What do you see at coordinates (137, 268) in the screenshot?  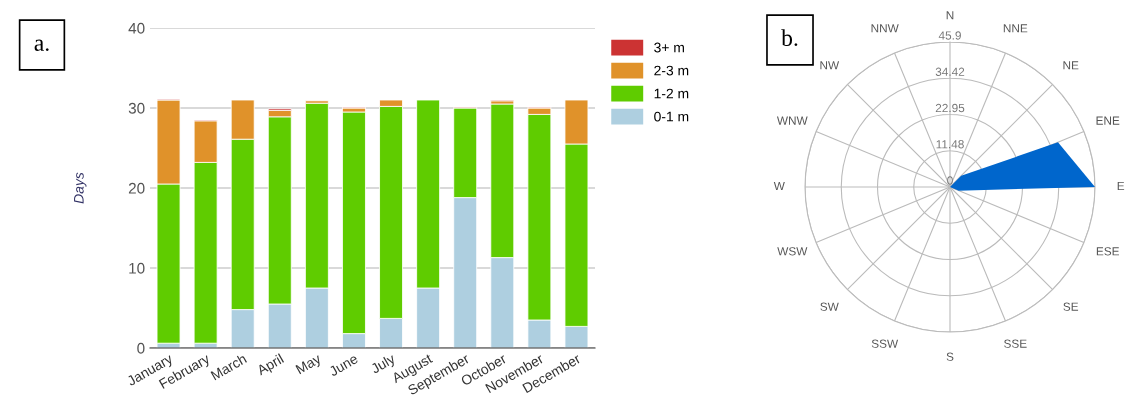 I see `y-tick-label: 10` at bounding box center [137, 268].